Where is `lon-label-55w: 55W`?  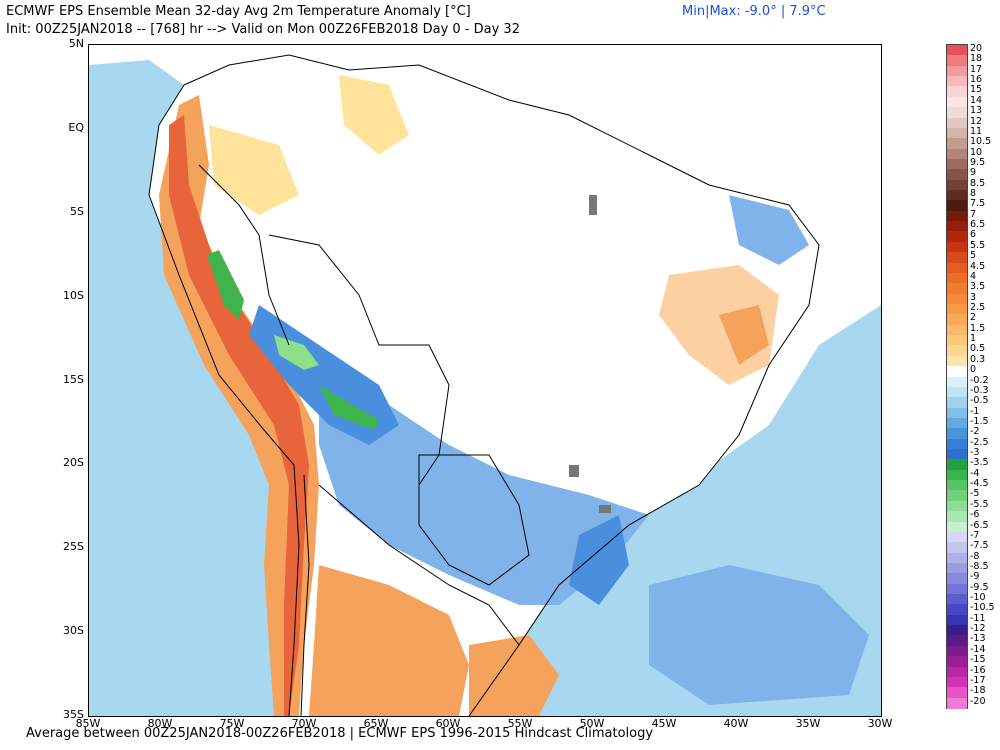 lon-label-55w: 55W is located at coordinates (520, 723).